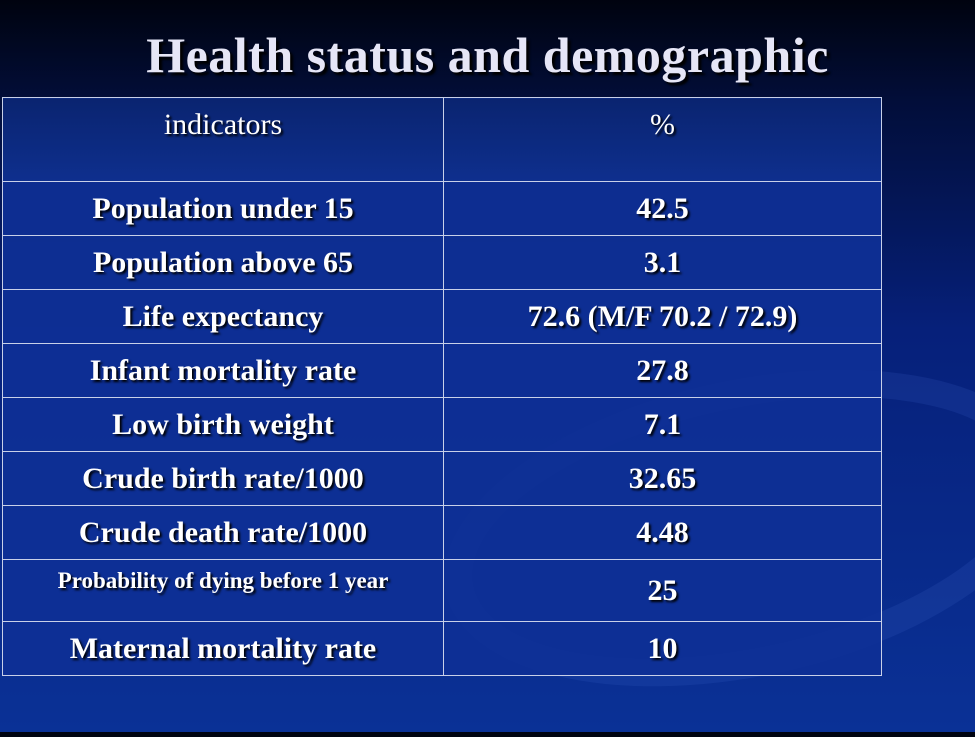  Describe the element at coordinates (662, 316) in the screenshot. I see `value-cell: 72.6 (M/F 70.2 / 72.9)` at that location.